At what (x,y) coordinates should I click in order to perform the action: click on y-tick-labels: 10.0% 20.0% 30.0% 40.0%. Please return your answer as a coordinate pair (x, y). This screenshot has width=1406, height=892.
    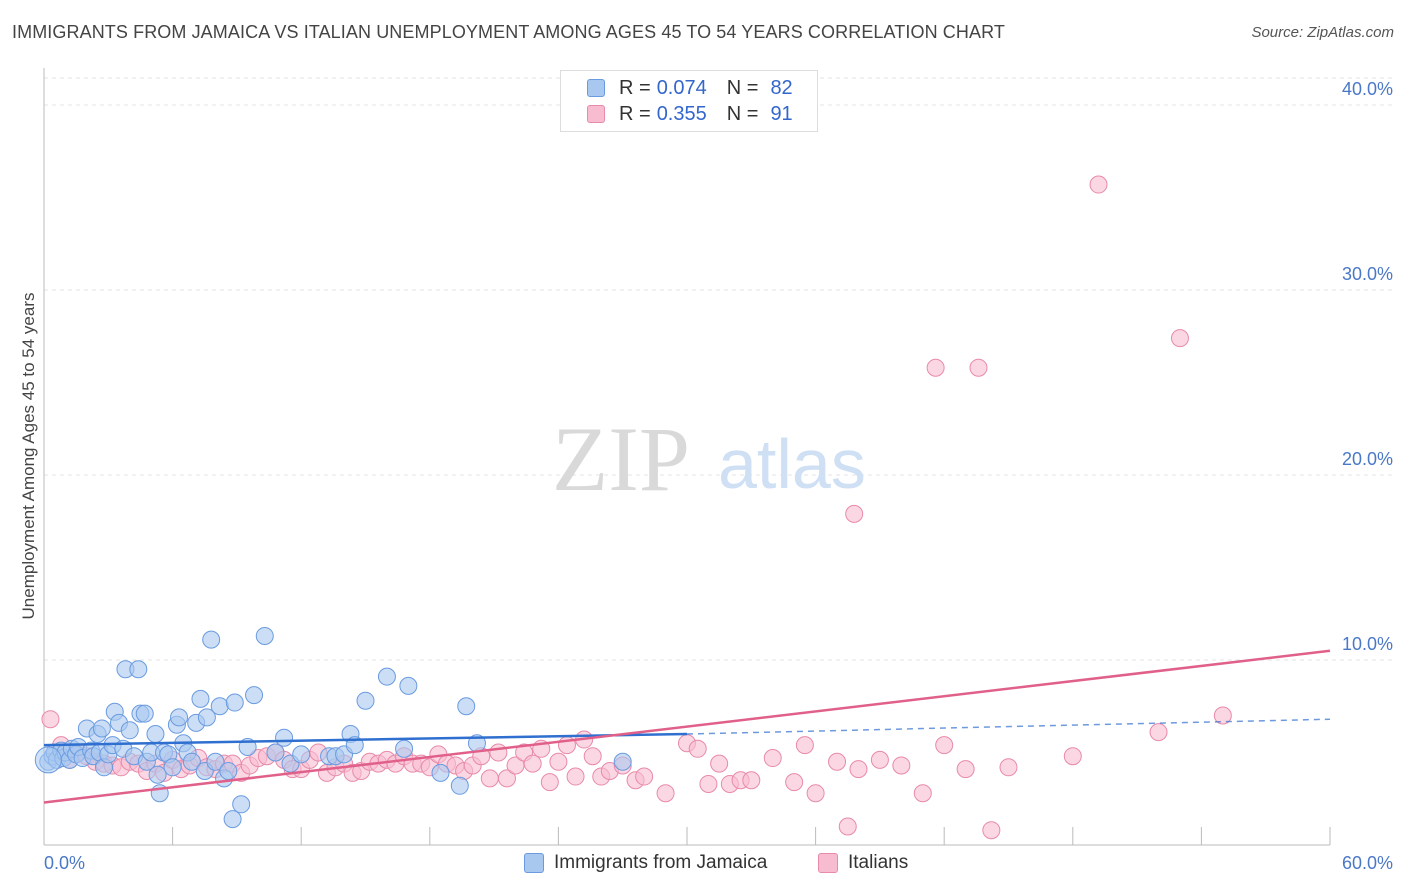
    Looking at the image, I should click on (1367, 366).